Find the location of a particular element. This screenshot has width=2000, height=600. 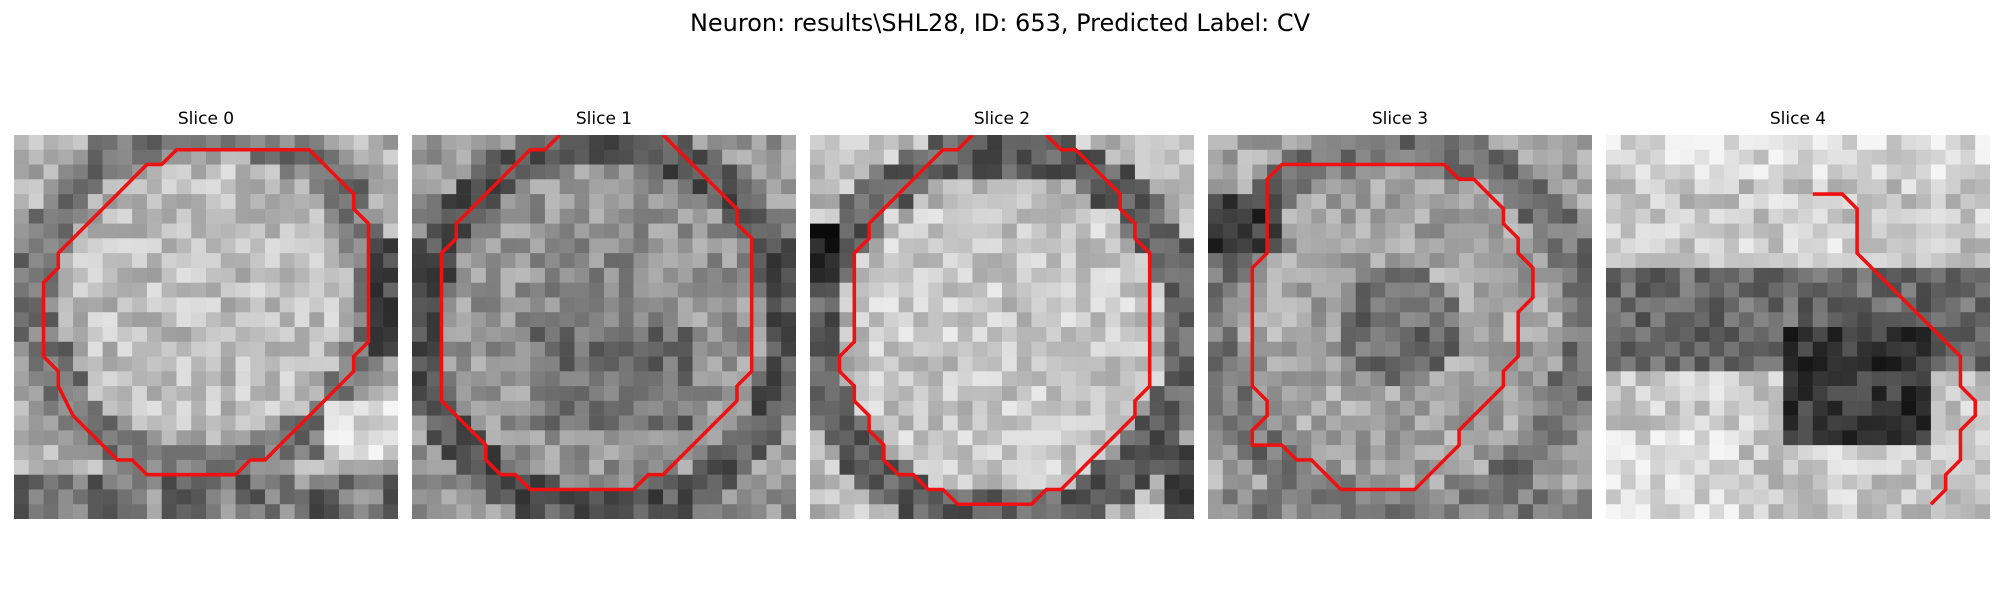

slice-title-3: Slice 3 is located at coordinates (1400, 119).